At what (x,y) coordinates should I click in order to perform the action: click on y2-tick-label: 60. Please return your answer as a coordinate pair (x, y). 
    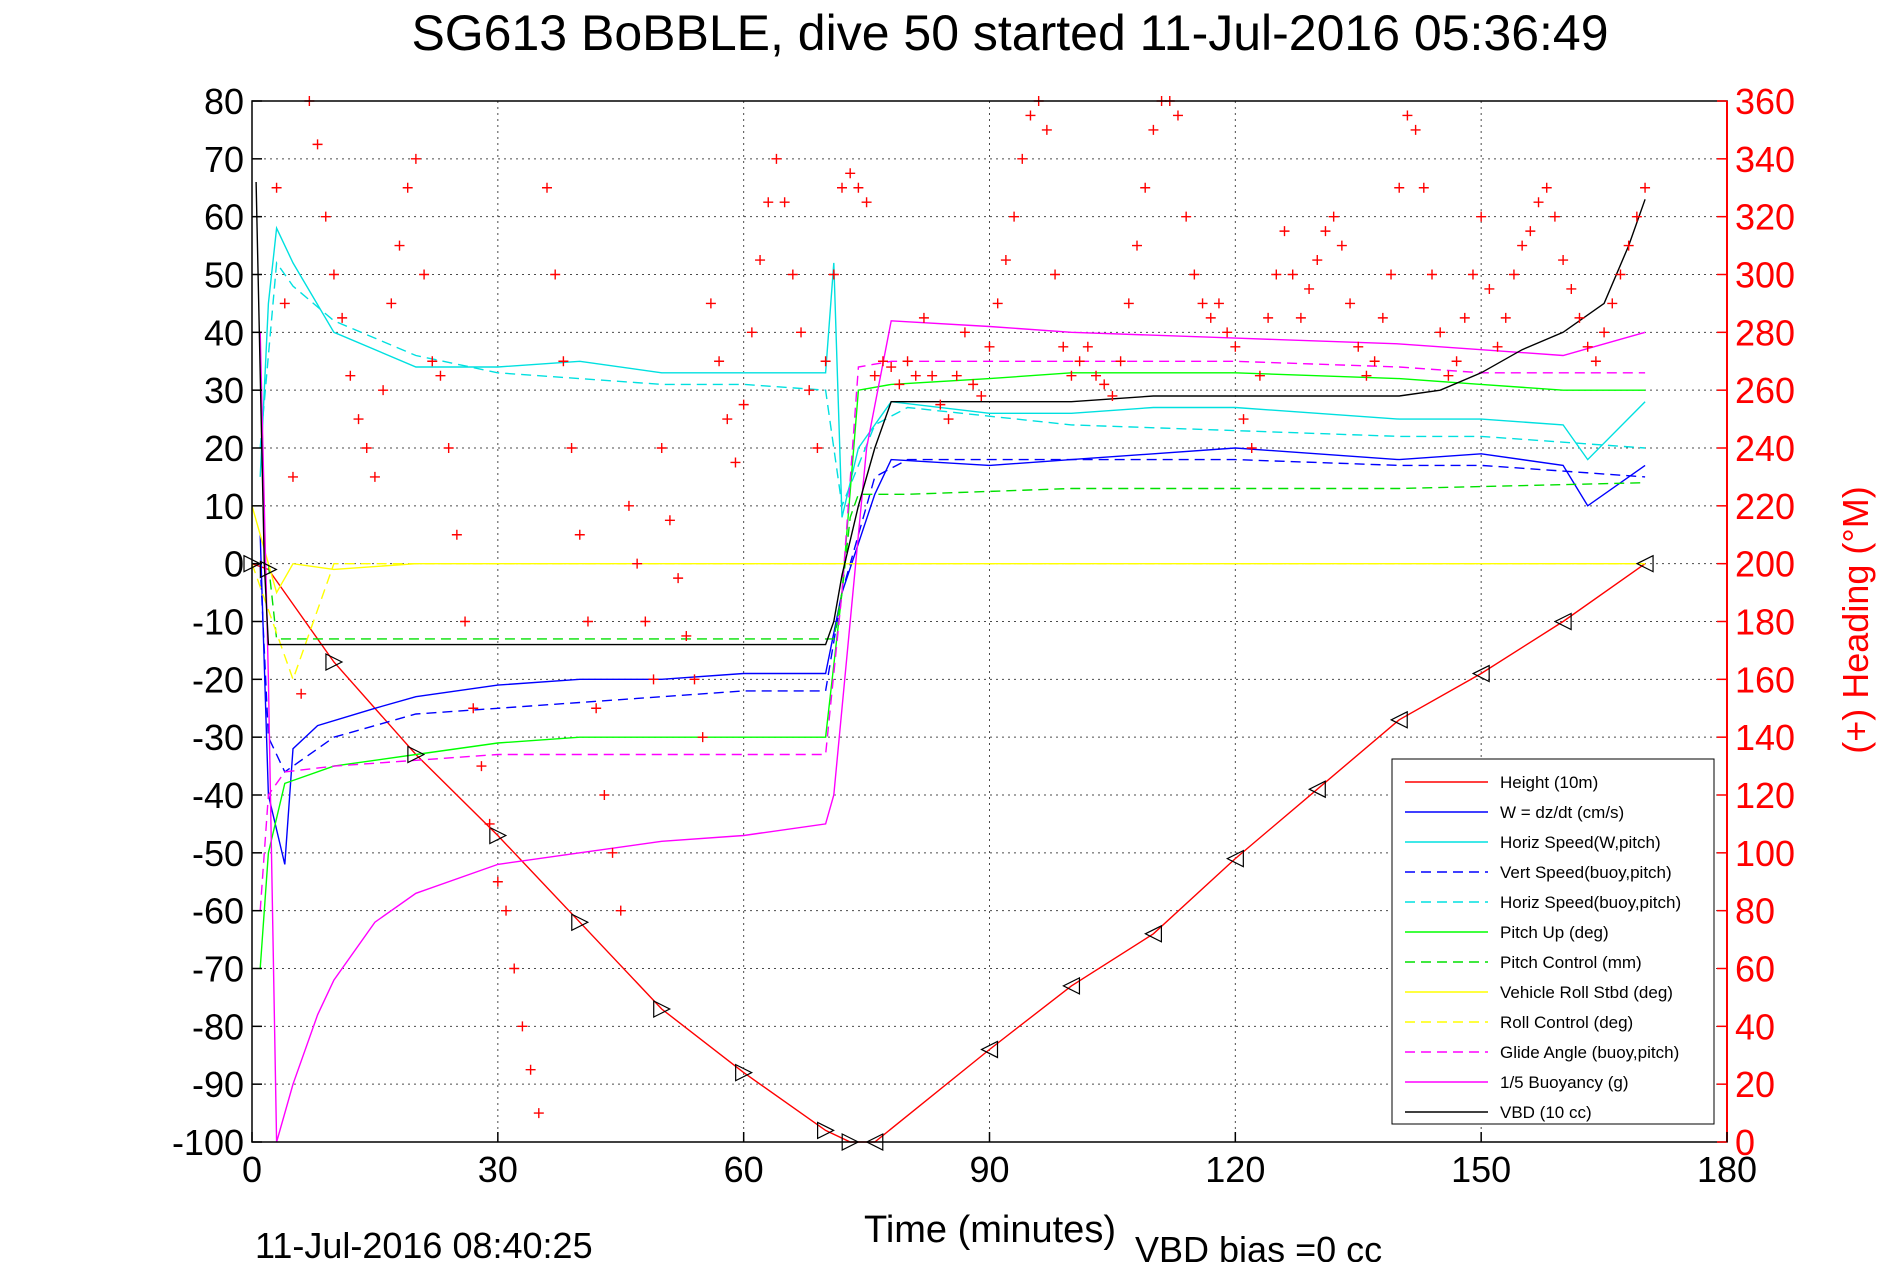
    Looking at the image, I should click on (1755, 969).